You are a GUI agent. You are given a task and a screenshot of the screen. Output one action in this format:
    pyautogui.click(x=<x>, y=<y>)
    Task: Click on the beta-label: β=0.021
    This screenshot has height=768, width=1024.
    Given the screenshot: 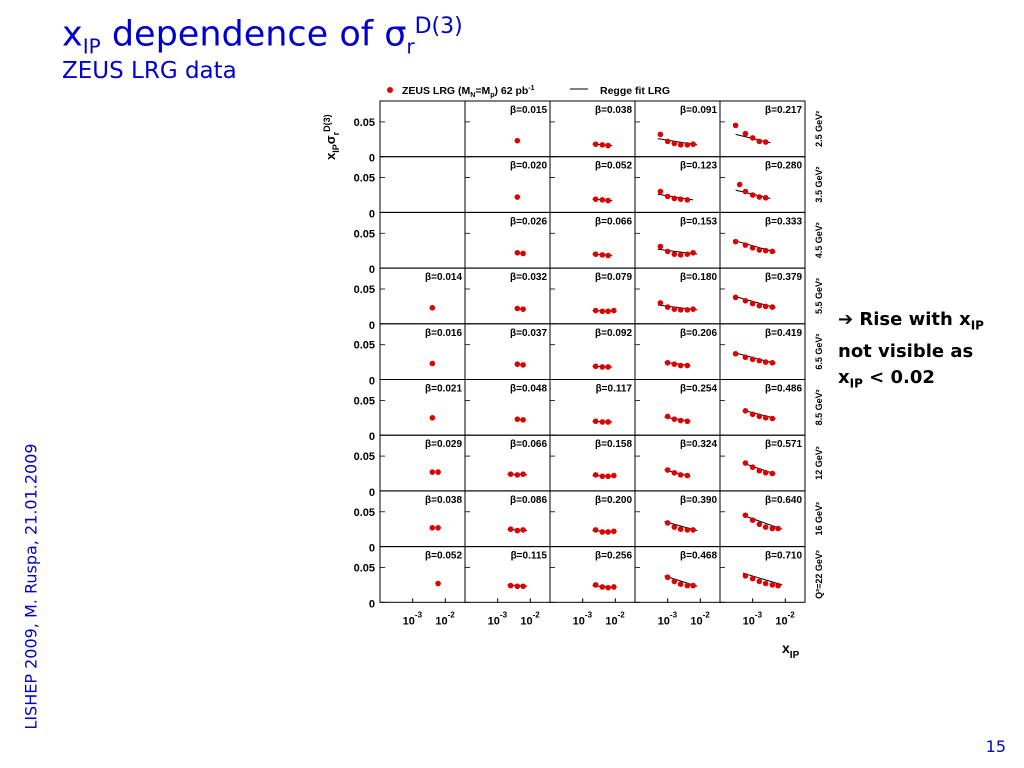 What is the action you would take?
    pyautogui.click(x=443, y=389)
    